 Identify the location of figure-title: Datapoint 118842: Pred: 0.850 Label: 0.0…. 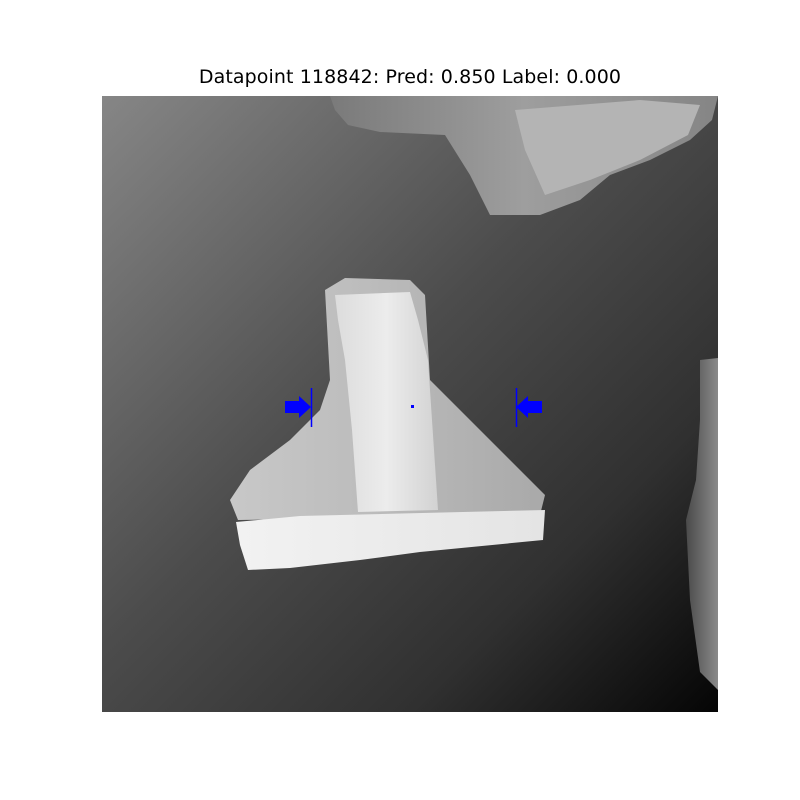
(410, 77).